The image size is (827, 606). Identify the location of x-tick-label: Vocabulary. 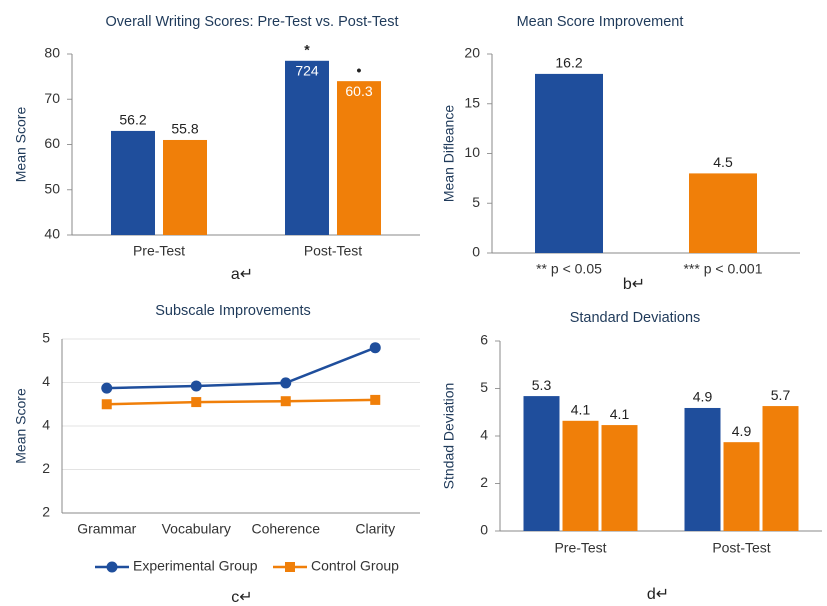
(196, 529).